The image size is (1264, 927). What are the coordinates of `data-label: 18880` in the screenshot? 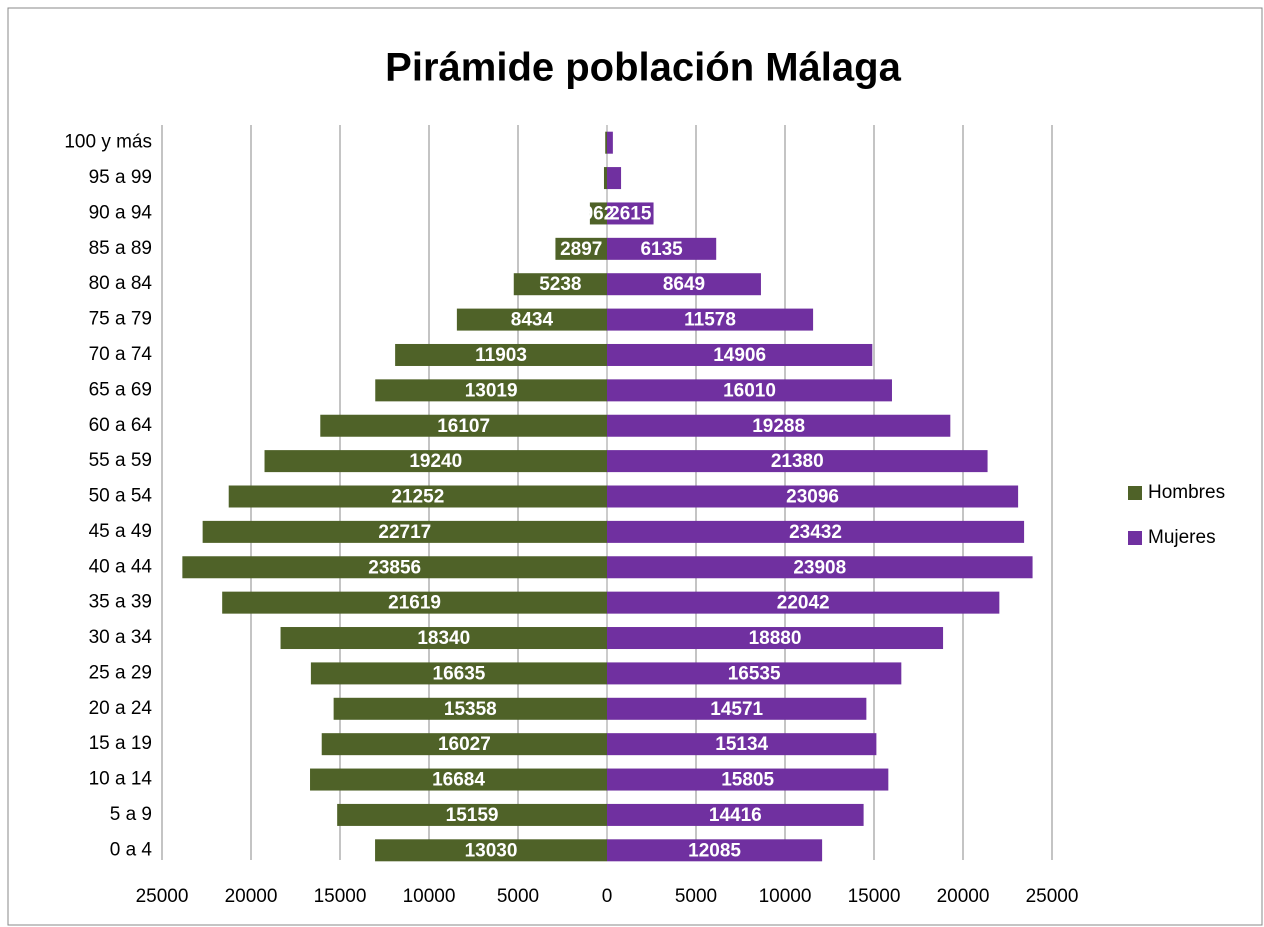 It's located at (775, 638).